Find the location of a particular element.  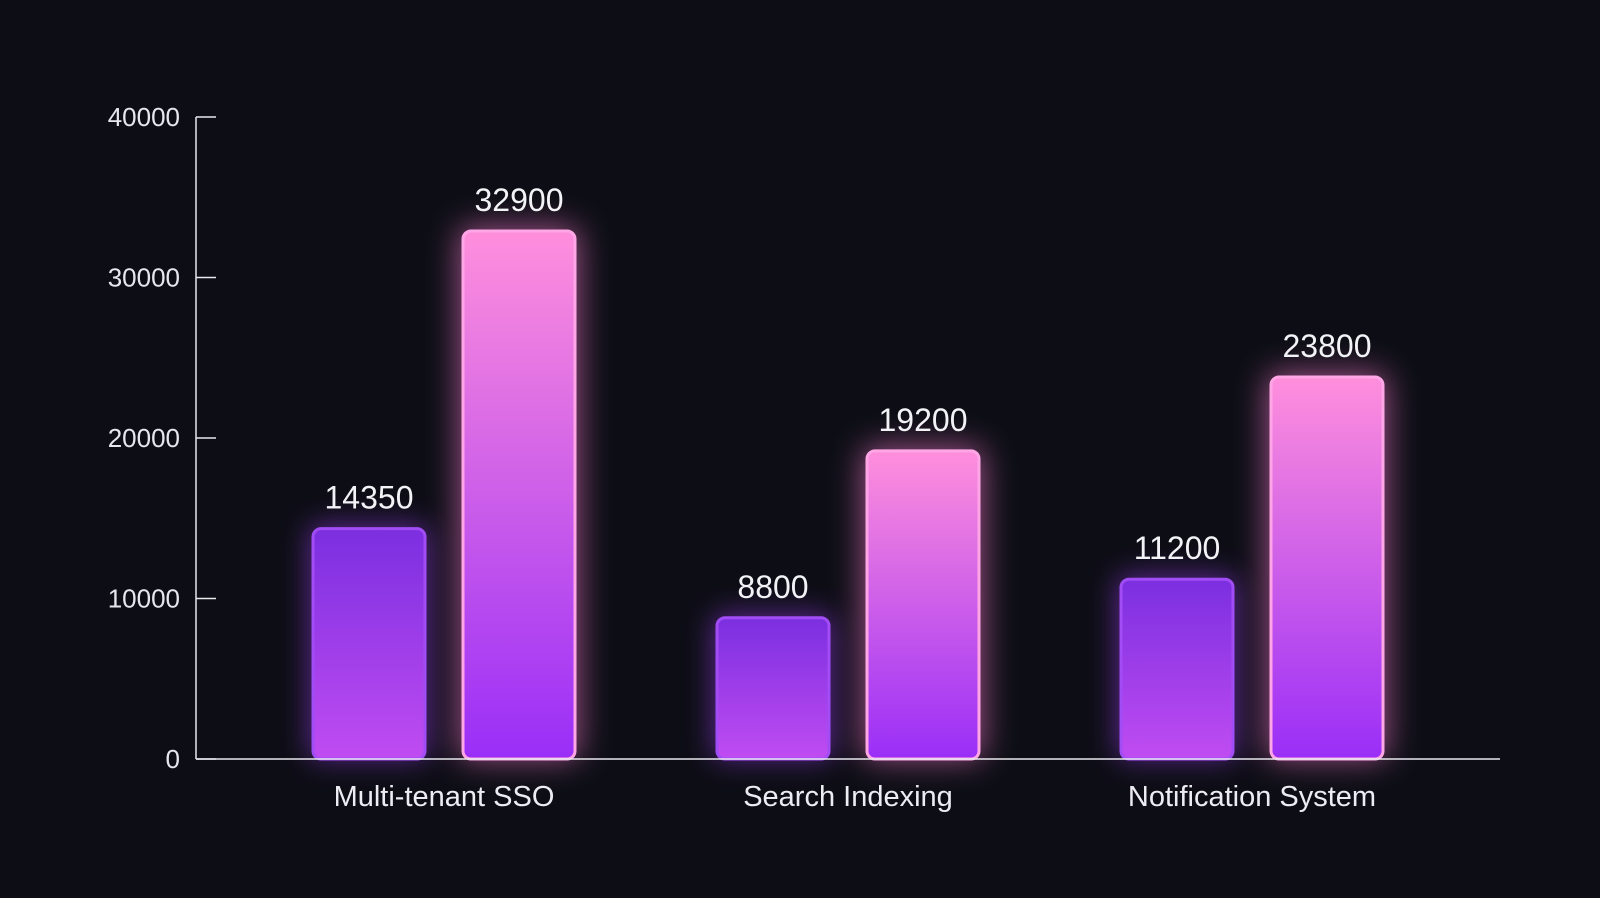

y-tick-label-2: 20000 is located at coordinates (144, 438).